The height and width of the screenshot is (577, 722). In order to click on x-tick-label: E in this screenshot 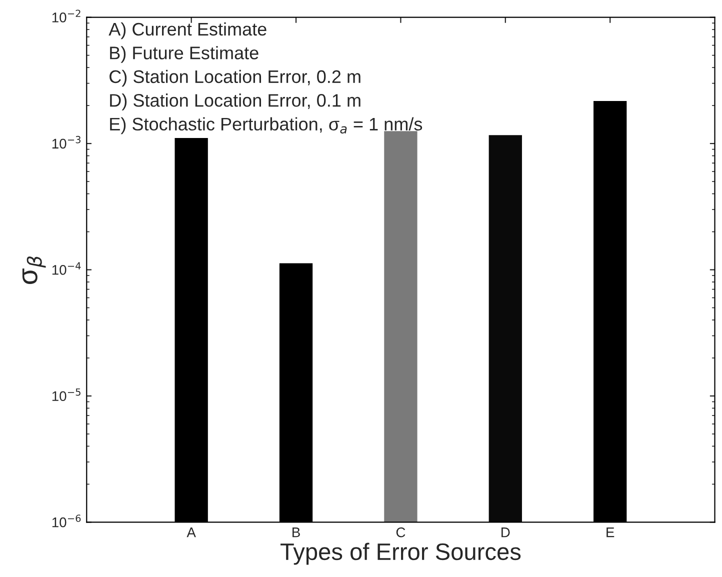, I will do `click(610, 533)`.